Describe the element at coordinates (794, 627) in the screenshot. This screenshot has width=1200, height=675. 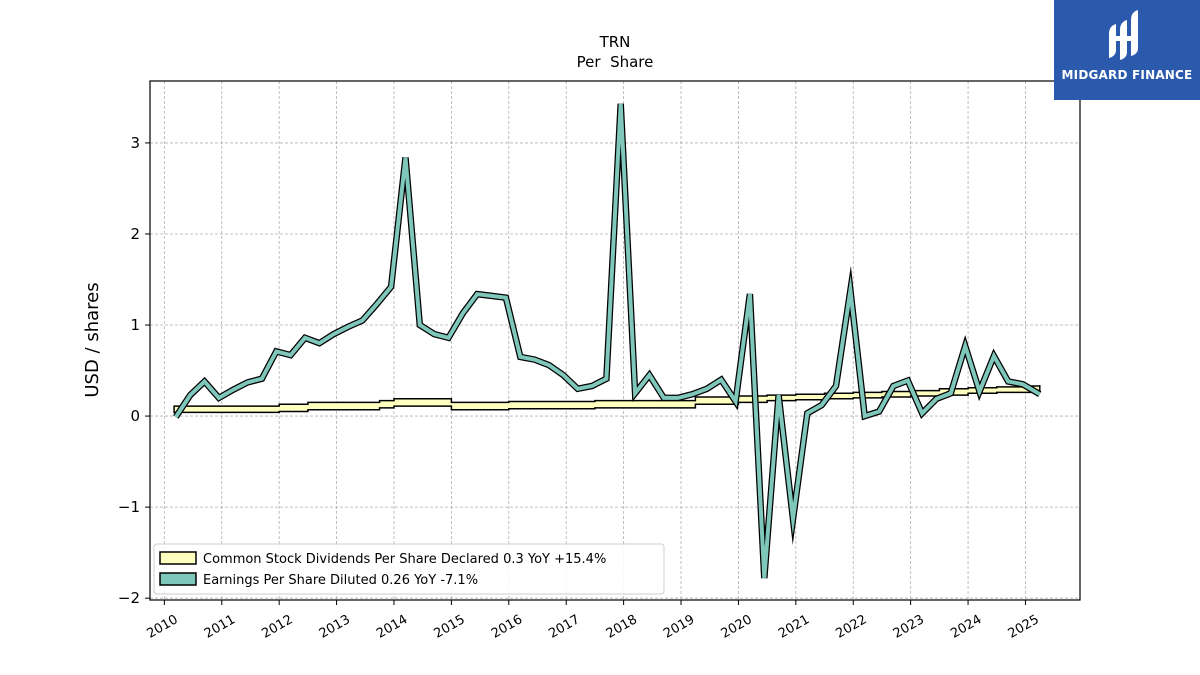
I see `x-tick-label: 2021` at that location.